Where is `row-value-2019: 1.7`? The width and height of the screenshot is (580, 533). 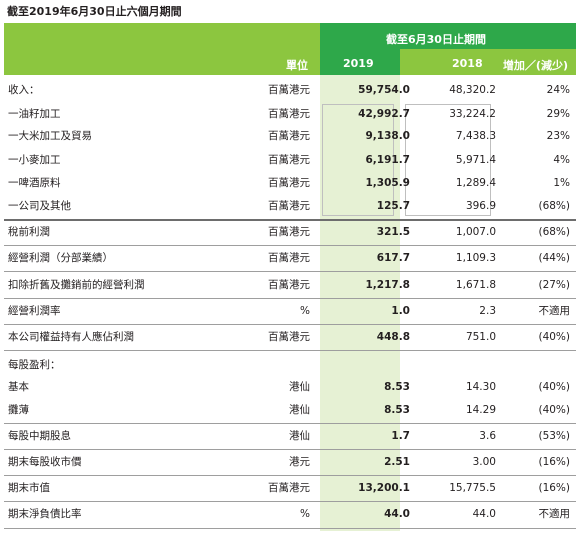 row-value-2019: 1.7 is located at coordinates (400, 436).